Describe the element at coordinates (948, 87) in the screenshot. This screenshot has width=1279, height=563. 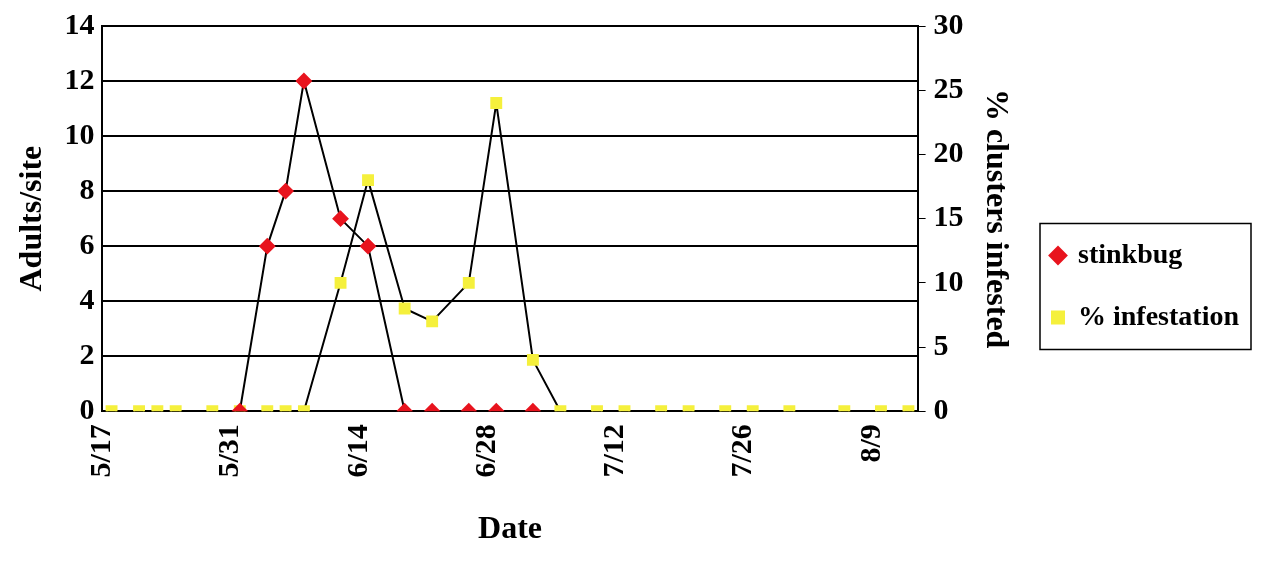
I see `y2-tick-label: 25` at that location.